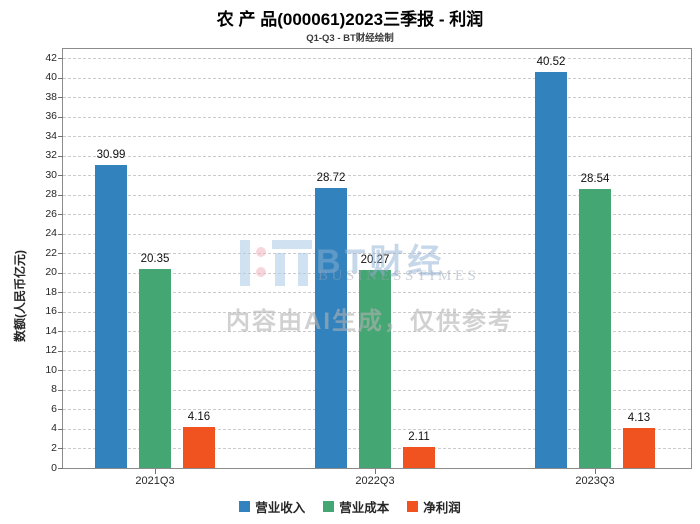  What do you see at coordinates (54, 389) in the screenshot?
I see `y-tick-label: 8` at bounding box center [54, 389].